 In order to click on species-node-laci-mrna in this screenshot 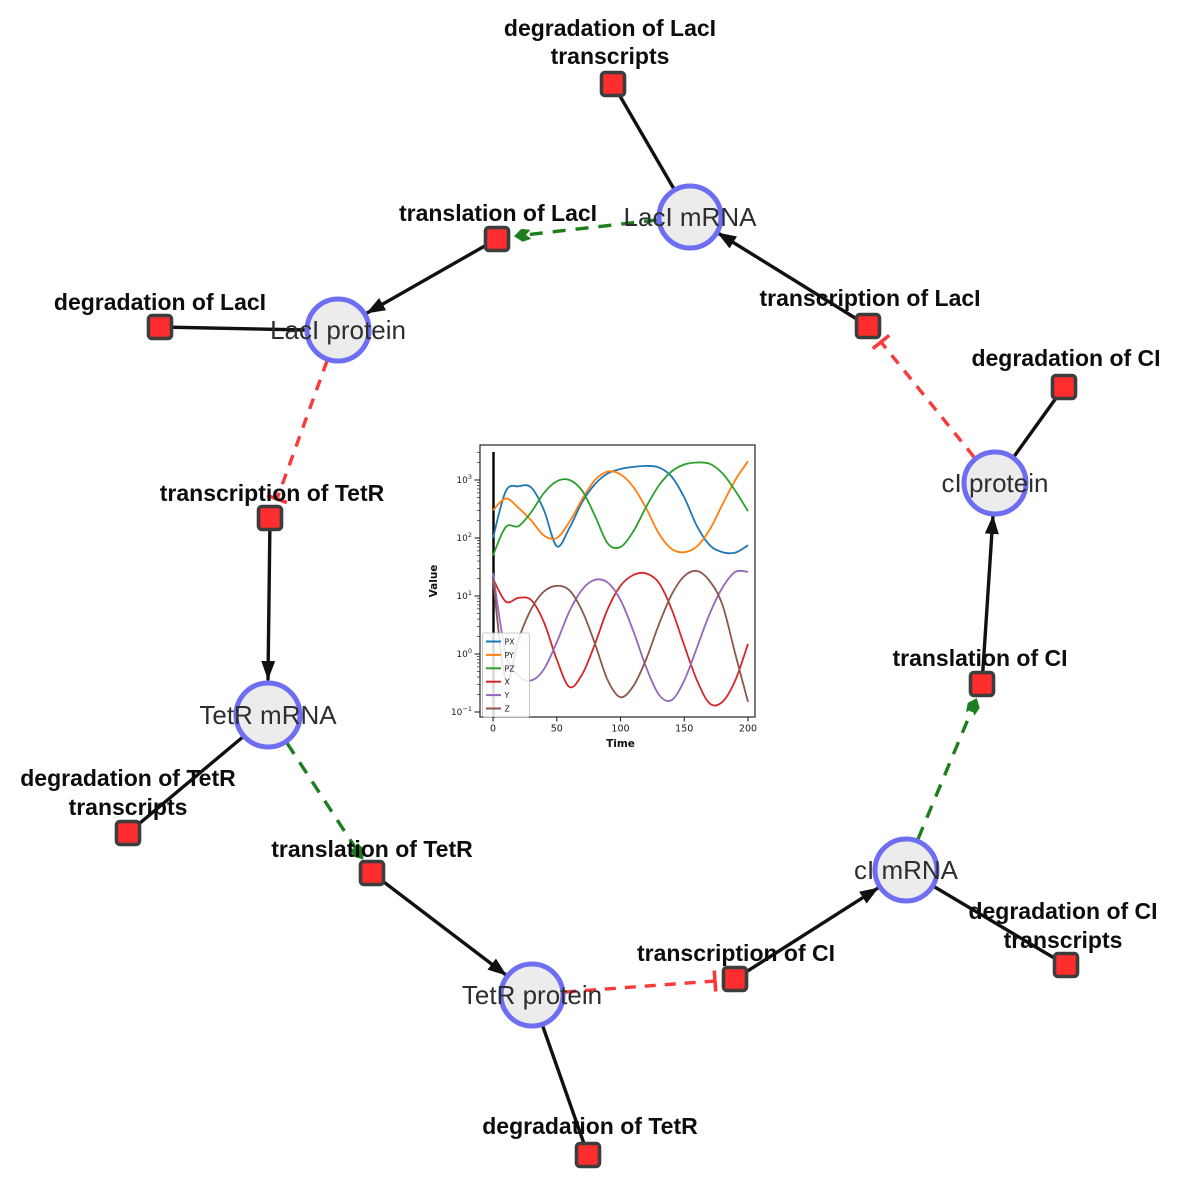, I will do `click(690, 217)`.